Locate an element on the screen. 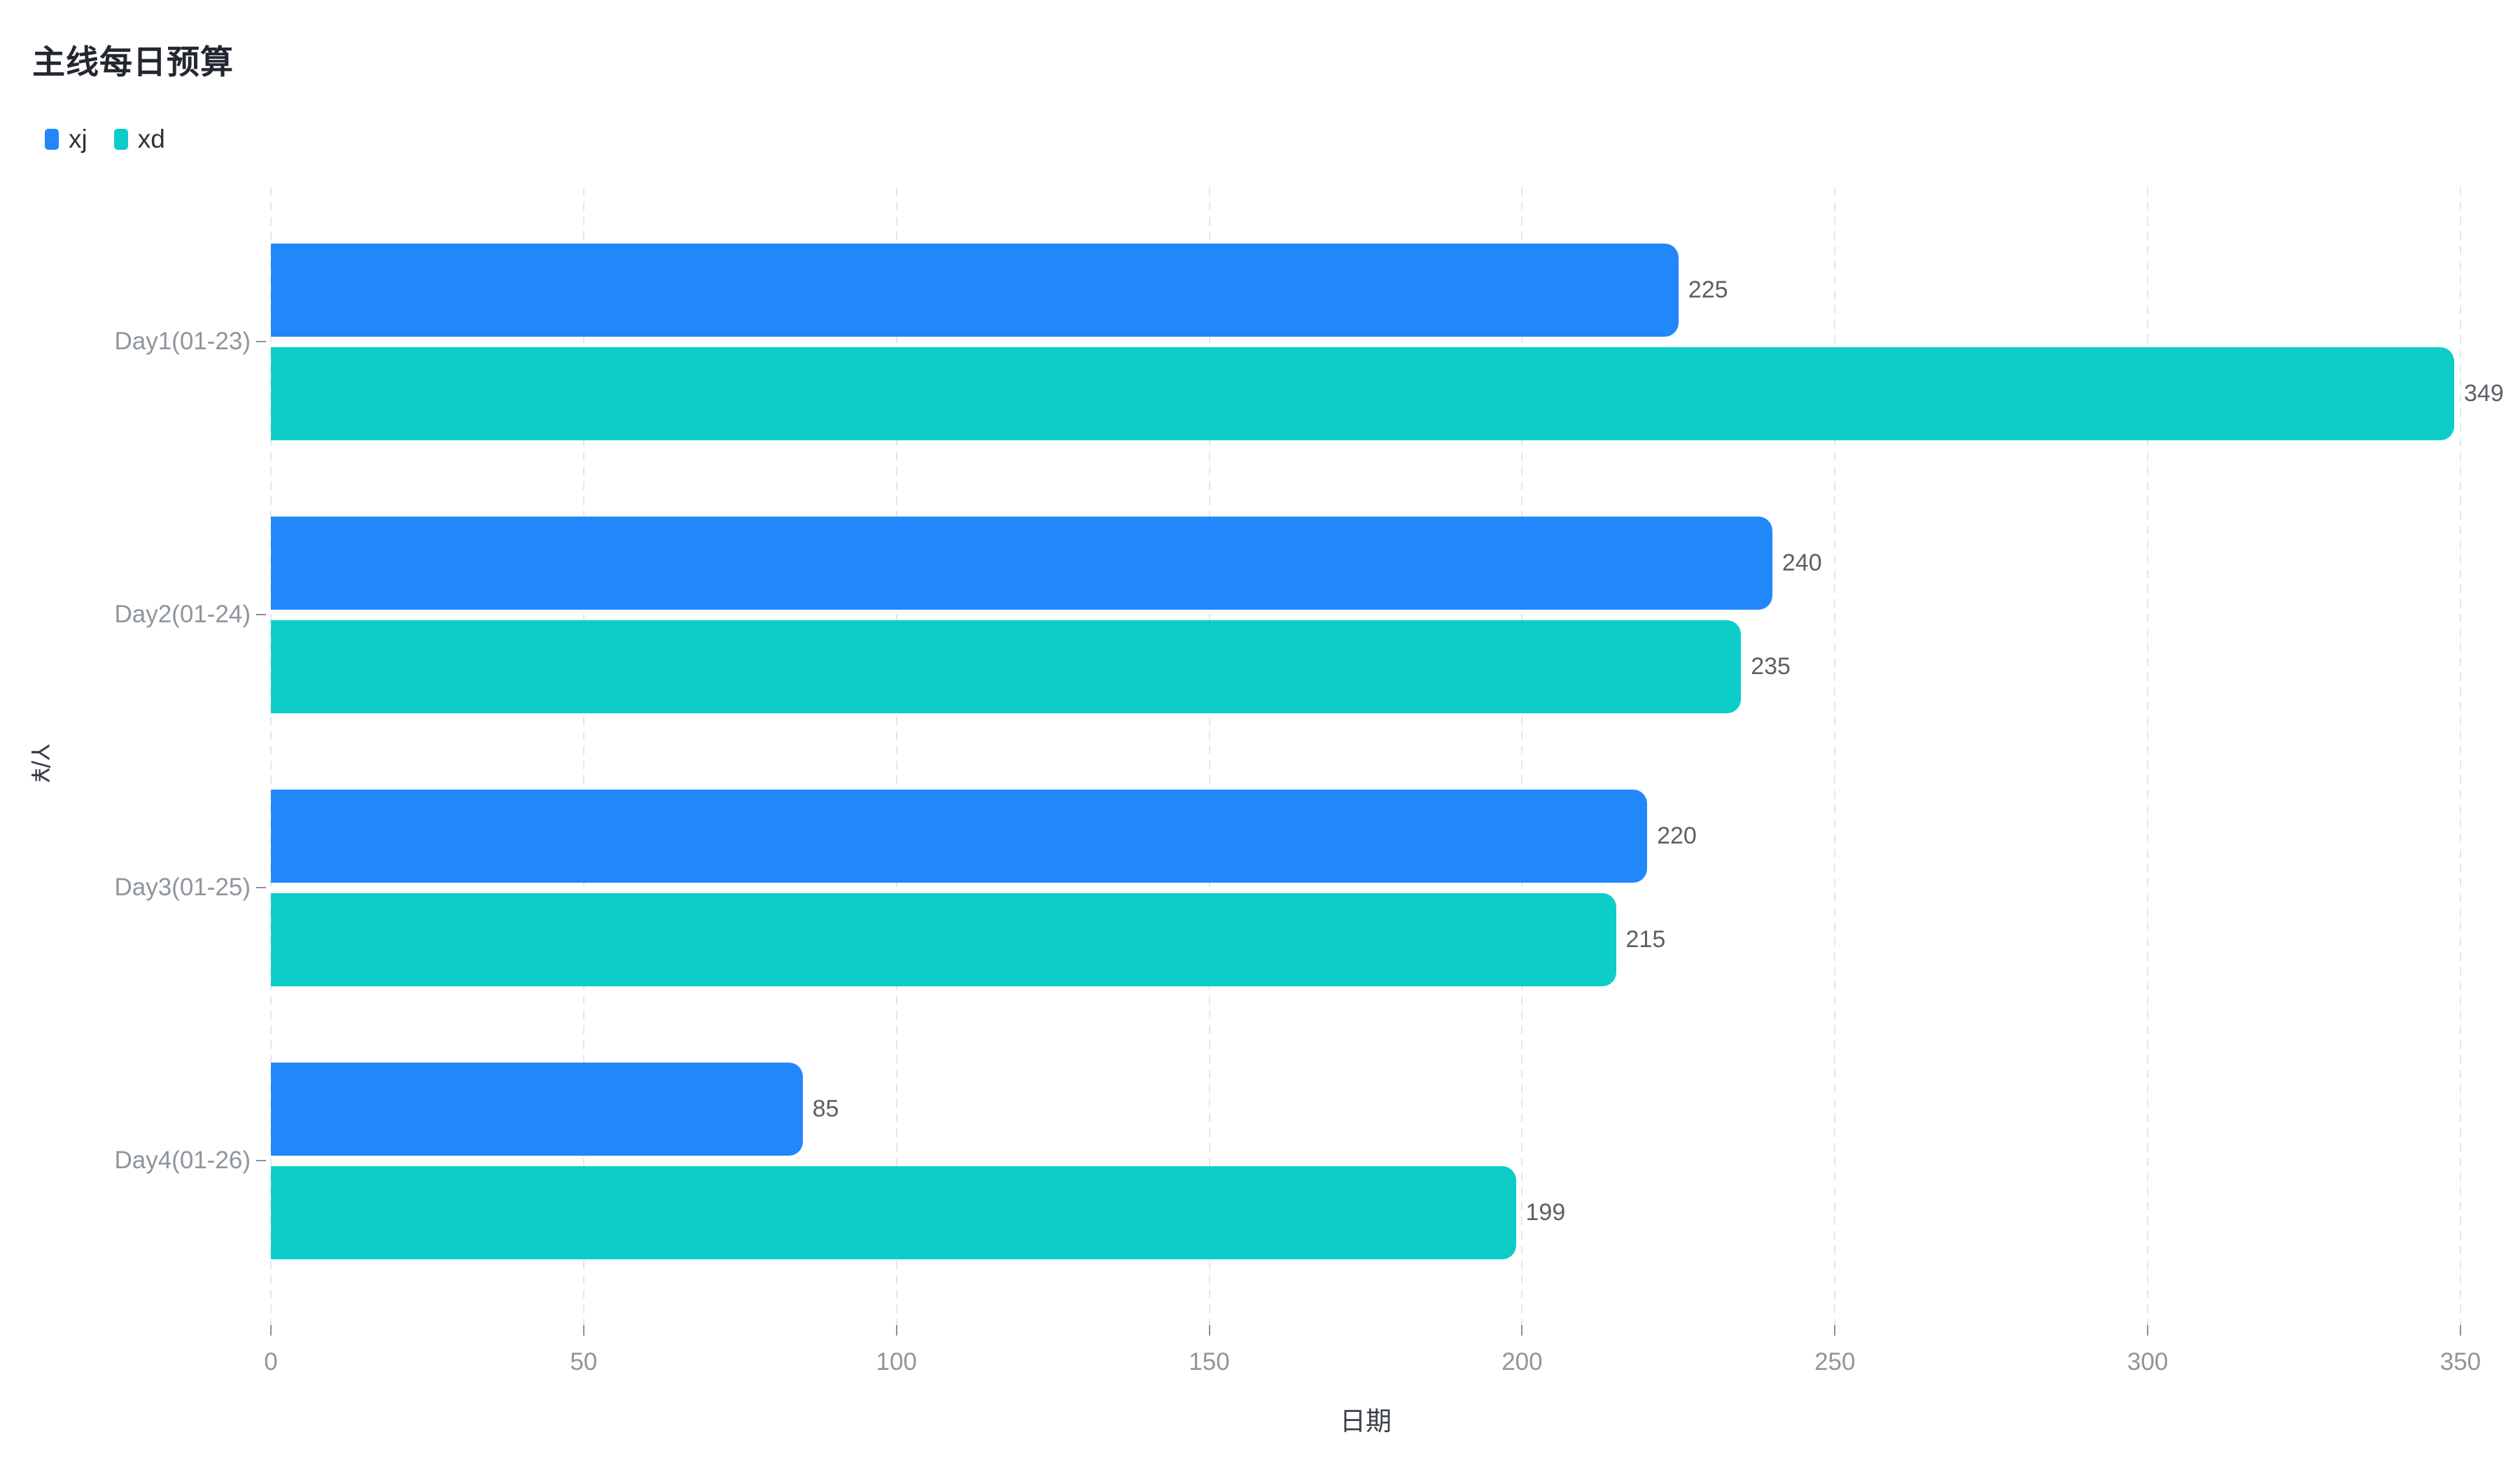  chart-title: 主线每日预算 is located at coordinates (133, 61).